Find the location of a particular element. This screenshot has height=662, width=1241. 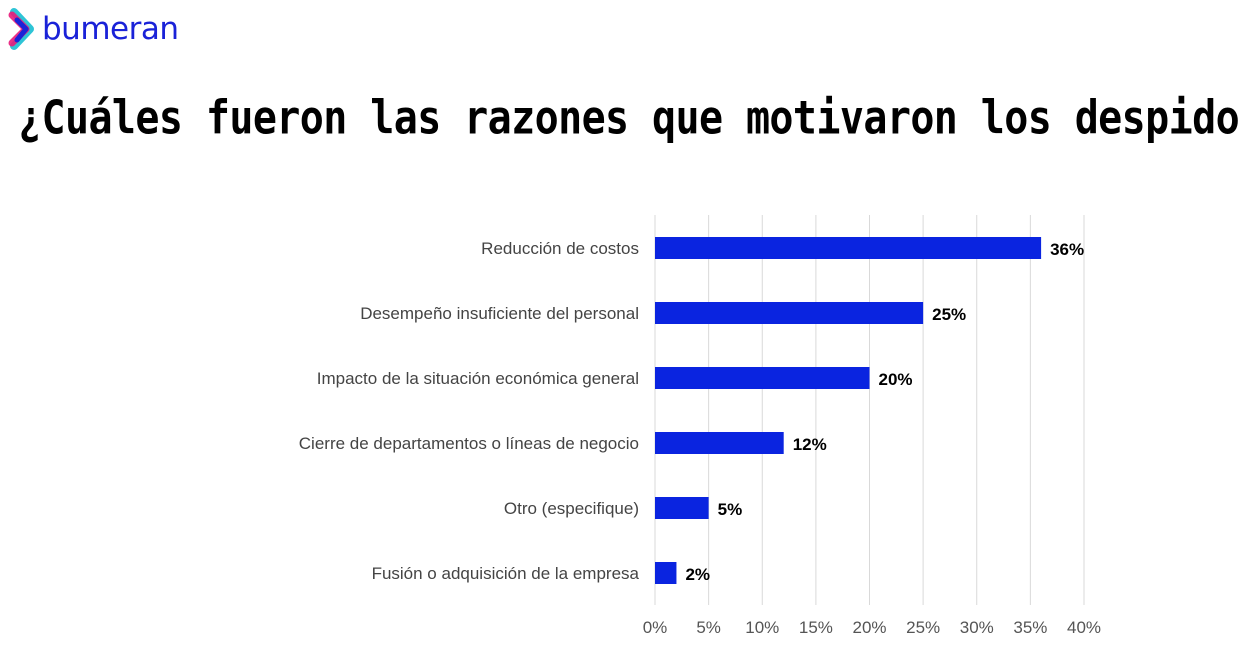

category-label: Fusión o adquisición de la empresa is located at coordinates (506, 573).